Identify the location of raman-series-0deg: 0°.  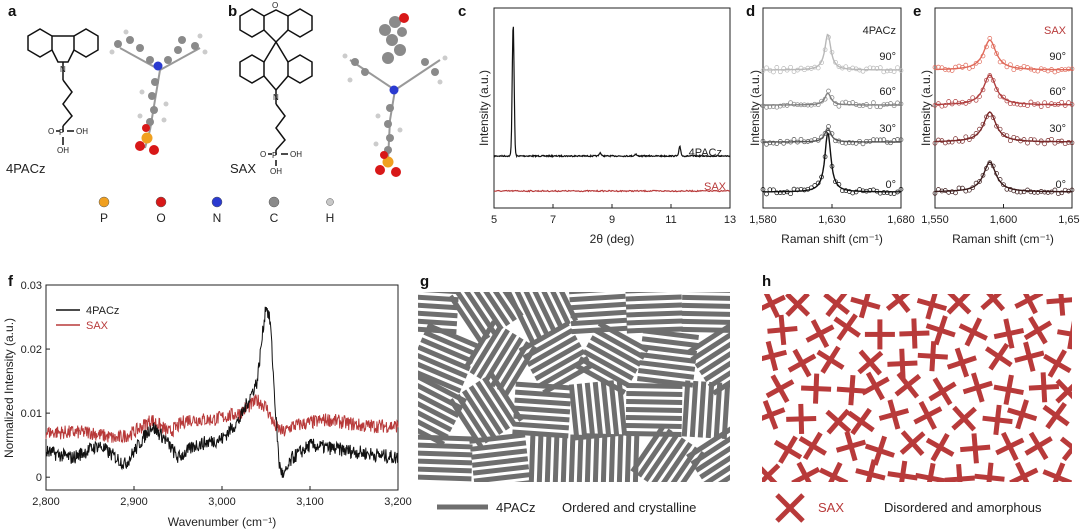
(832, 163).